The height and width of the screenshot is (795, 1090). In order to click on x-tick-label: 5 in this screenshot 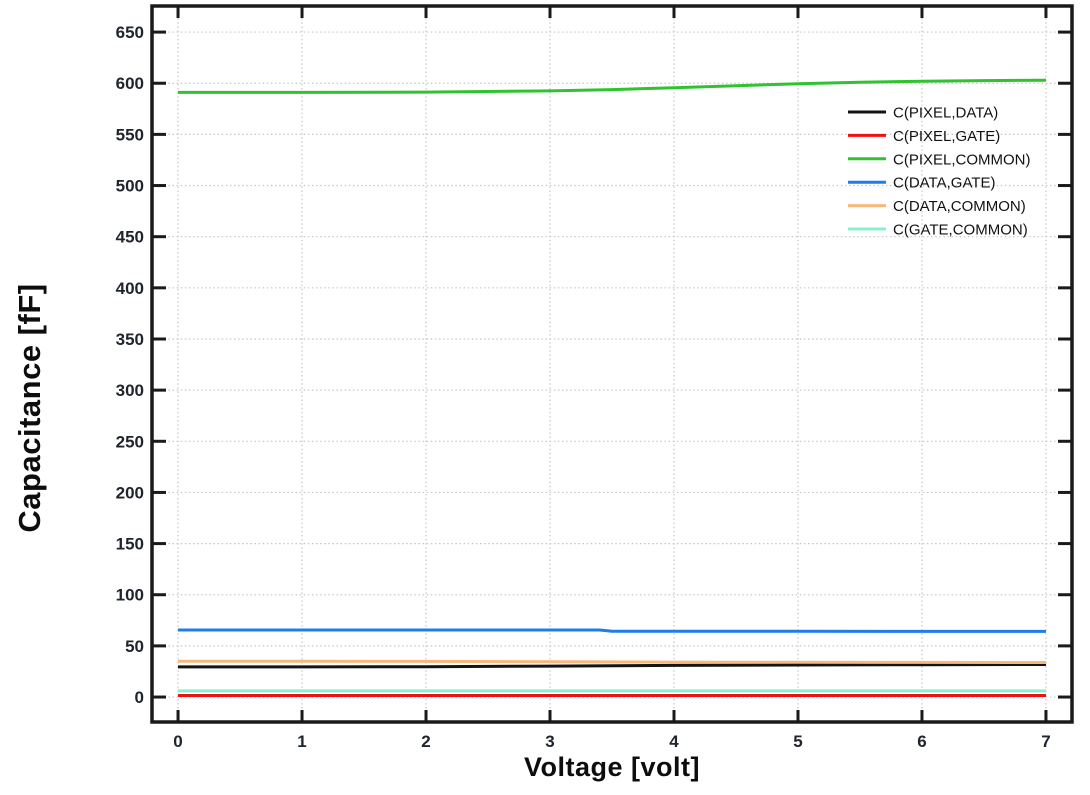, I will do `click(797, 741)`.